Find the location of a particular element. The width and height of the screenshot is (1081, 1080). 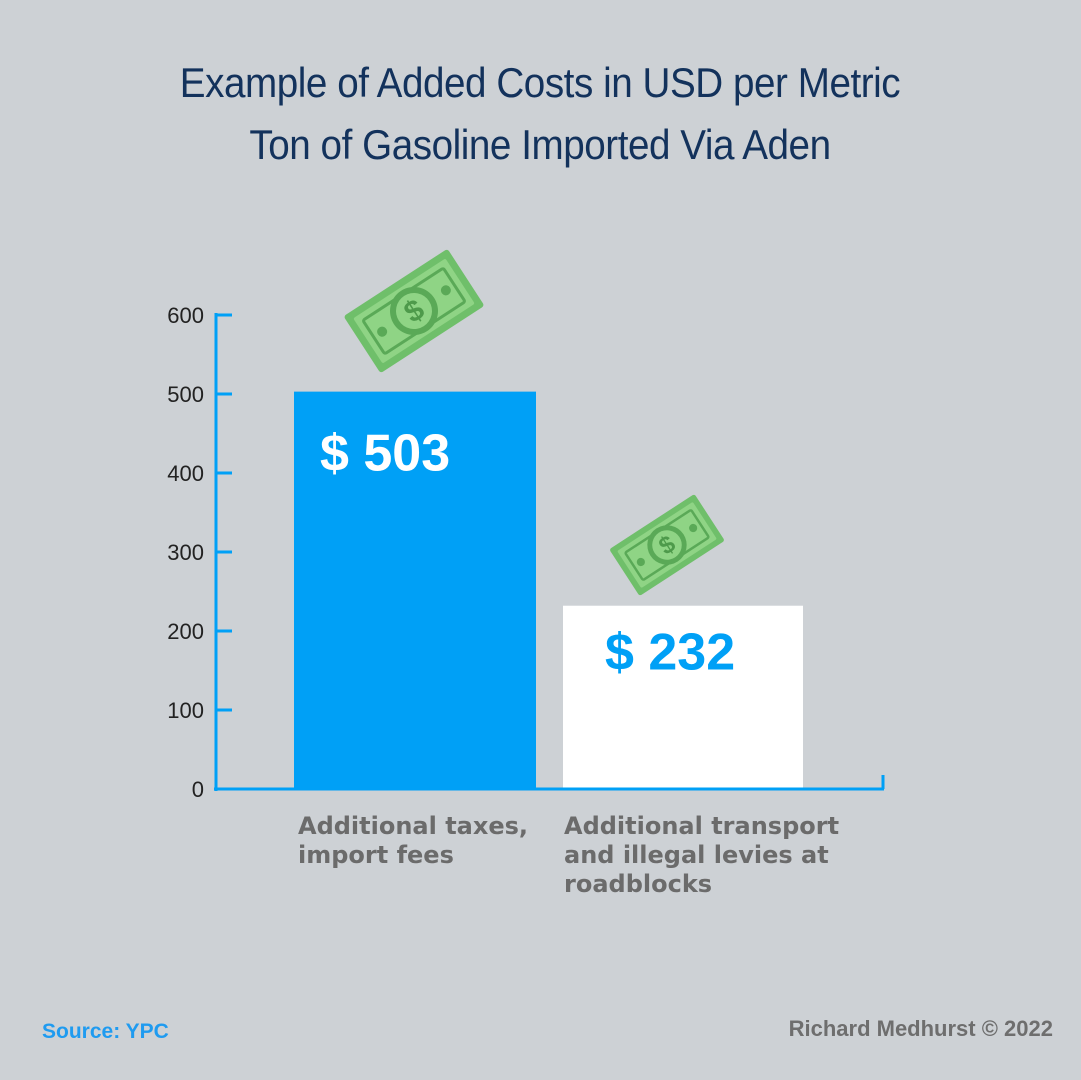

chart-title-line-2: Ton of Gasoline Imported Via Aden is located at coordinates (540, 144).